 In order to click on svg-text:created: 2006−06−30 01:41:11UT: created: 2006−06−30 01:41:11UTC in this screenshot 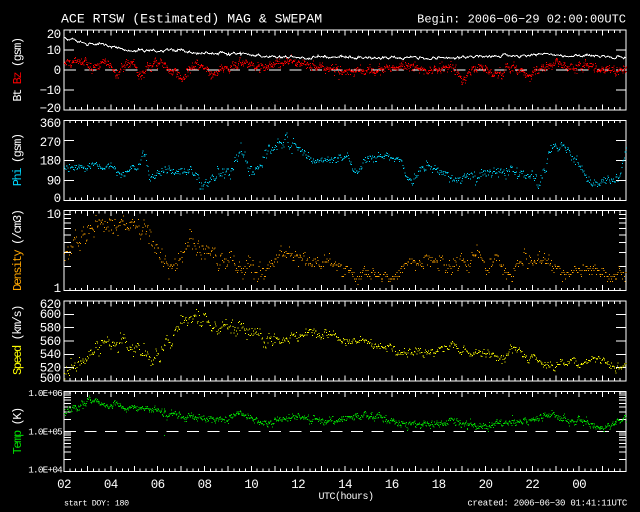, I will do `click(547, 504)`.